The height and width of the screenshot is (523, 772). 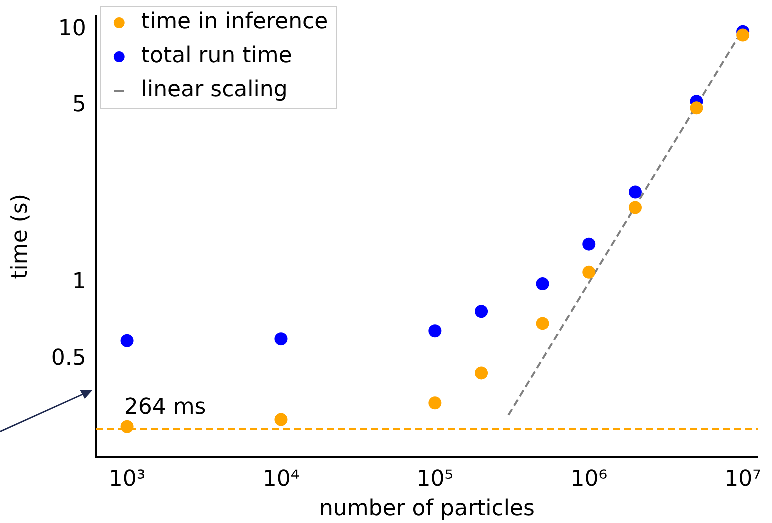 I want to click on x-tick-label: 10⁵, so click(x=435, y=479).